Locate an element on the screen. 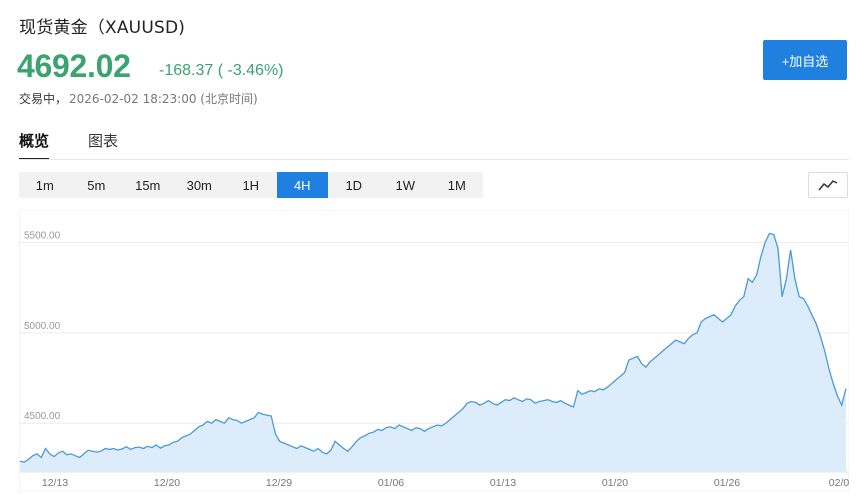  period-5m: 5m is located at coordinates (96, 185).